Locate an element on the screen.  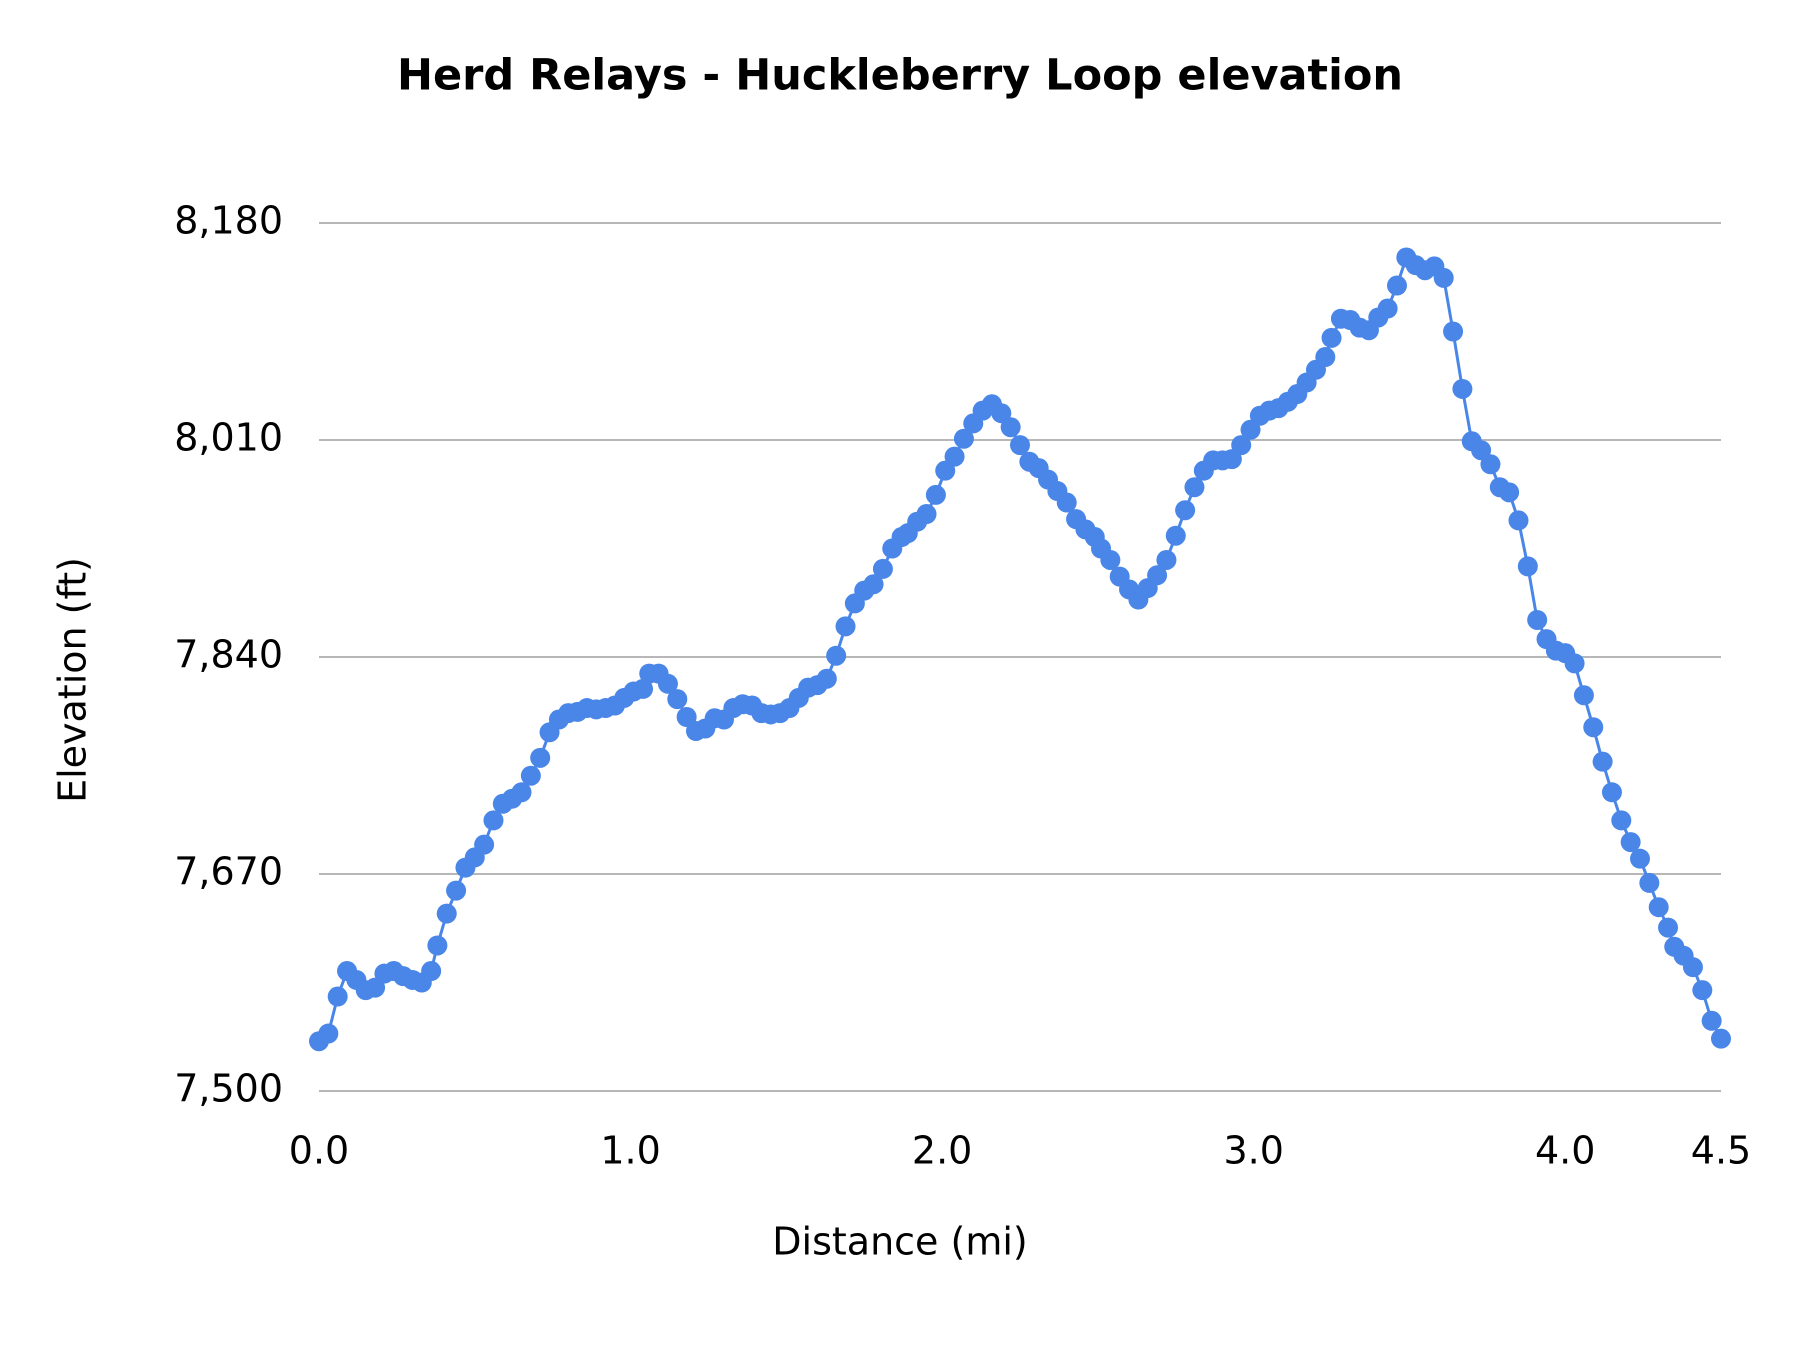
y-tick-label: 7,840 is located at coordinates (228, 655).